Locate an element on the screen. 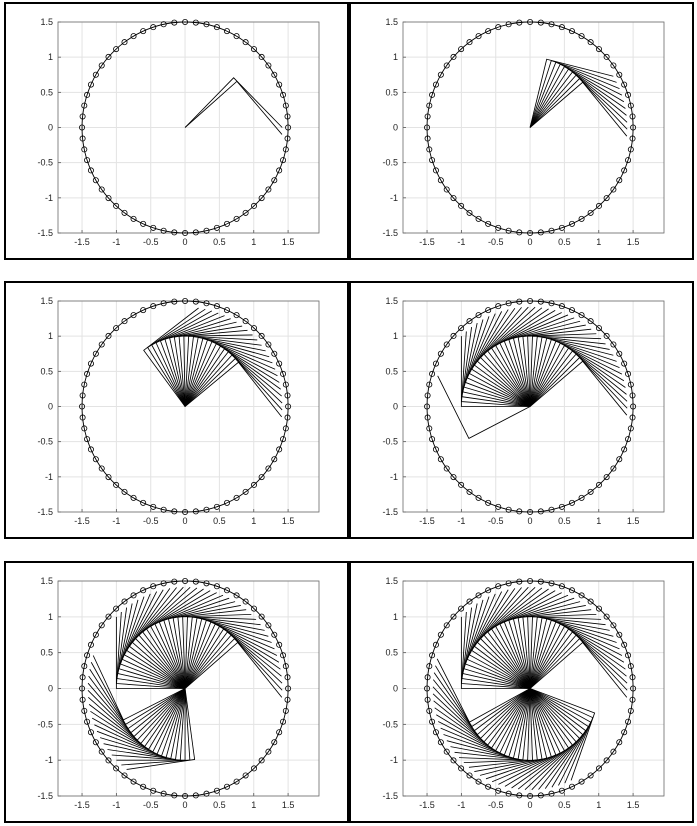  grid is located at coordinates (188, 688).